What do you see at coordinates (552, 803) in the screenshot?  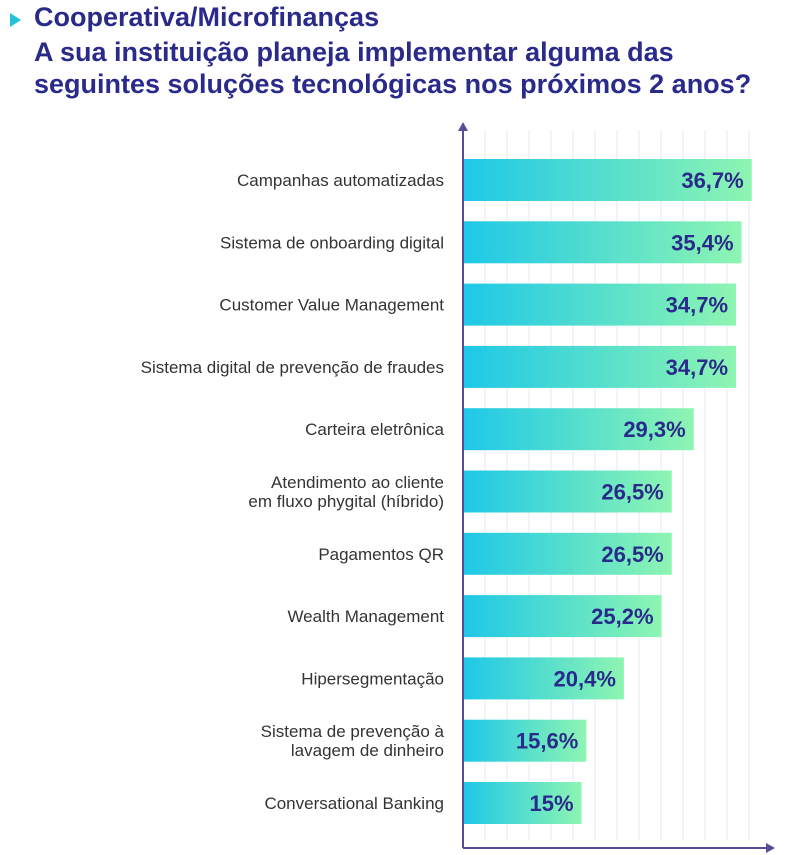 I see `data-label: 15%` at bounding box center [552, 803].